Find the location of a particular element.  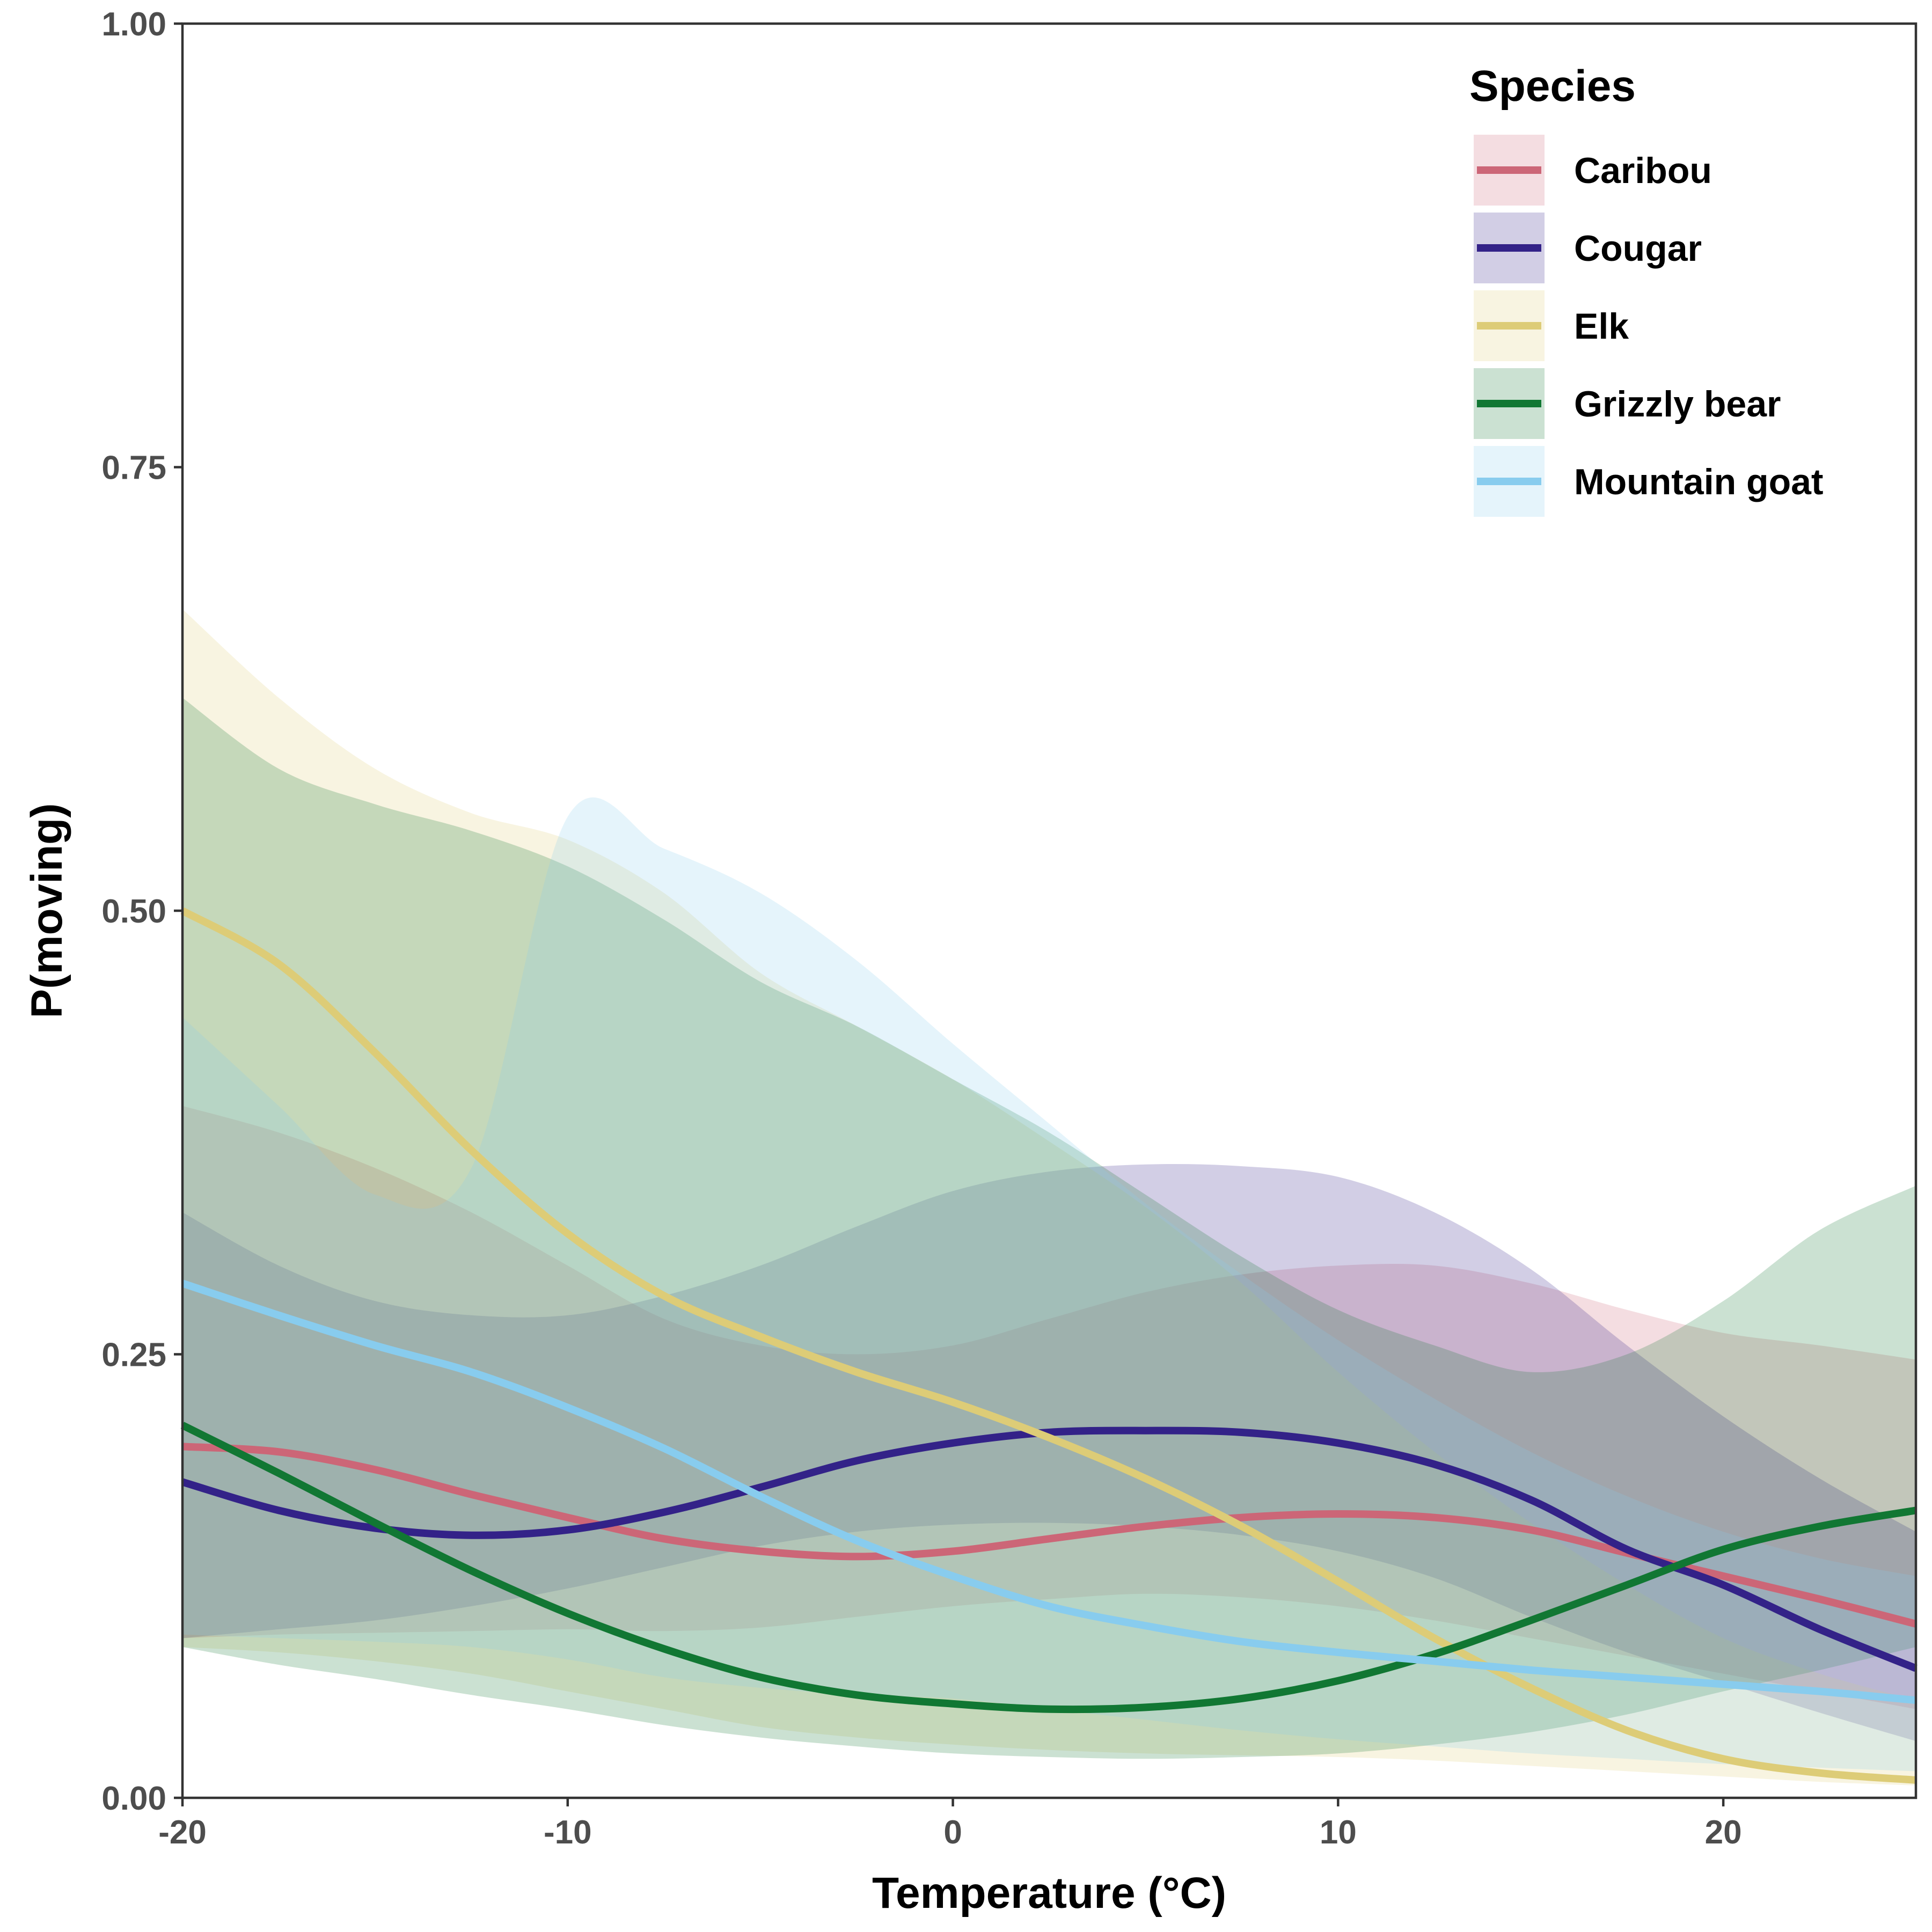

y-tick-label: 0.75 is located at coordinates (133, 468).